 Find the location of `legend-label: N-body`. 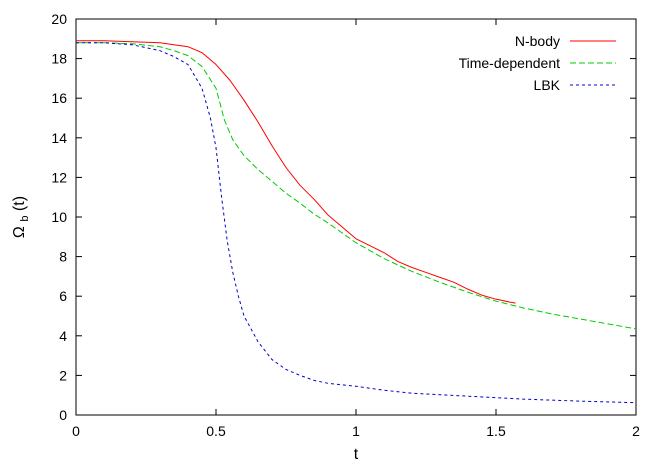

legend-label: N-body is located at coordinates (537, 41).